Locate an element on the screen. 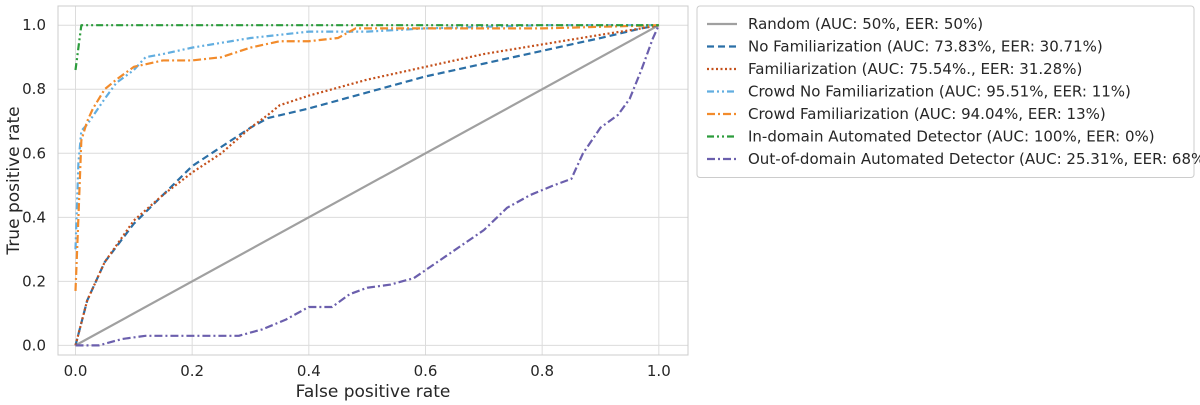 This screenshot has height=405, width=1200. x-tick-label: 0.4 is located at coordinates (309, 371).